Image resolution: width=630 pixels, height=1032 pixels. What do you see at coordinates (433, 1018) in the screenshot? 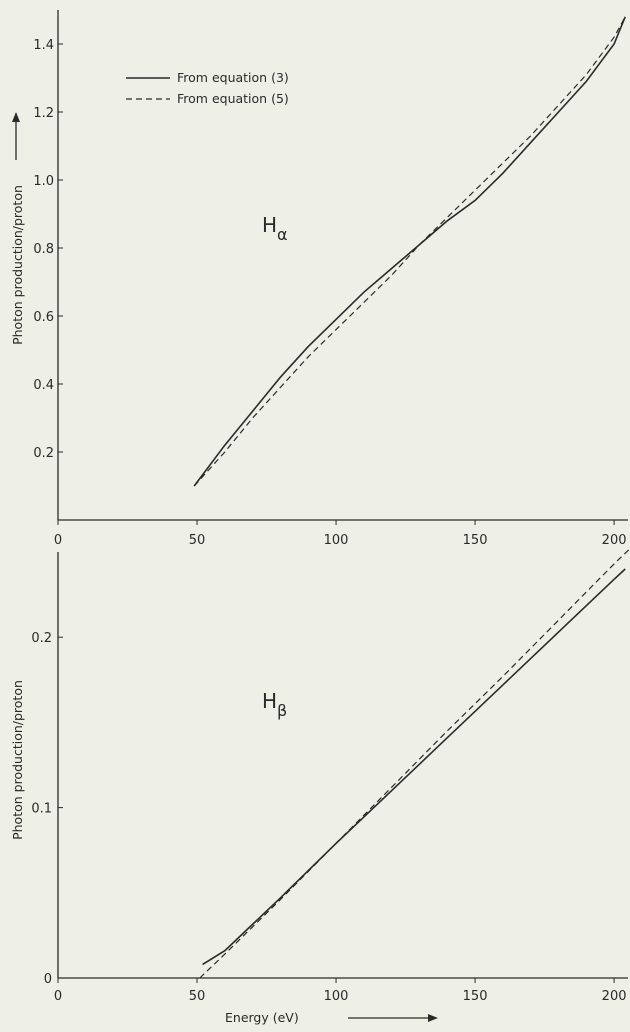
I see `x-axis-arrow-head` at bounding box center [433, 1018].